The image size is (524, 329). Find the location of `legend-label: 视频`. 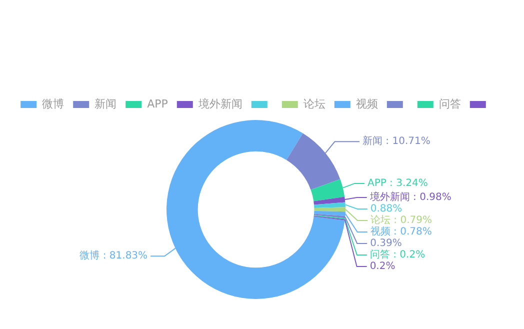

legend-label: 视频 is located at coordinates (367, 103).